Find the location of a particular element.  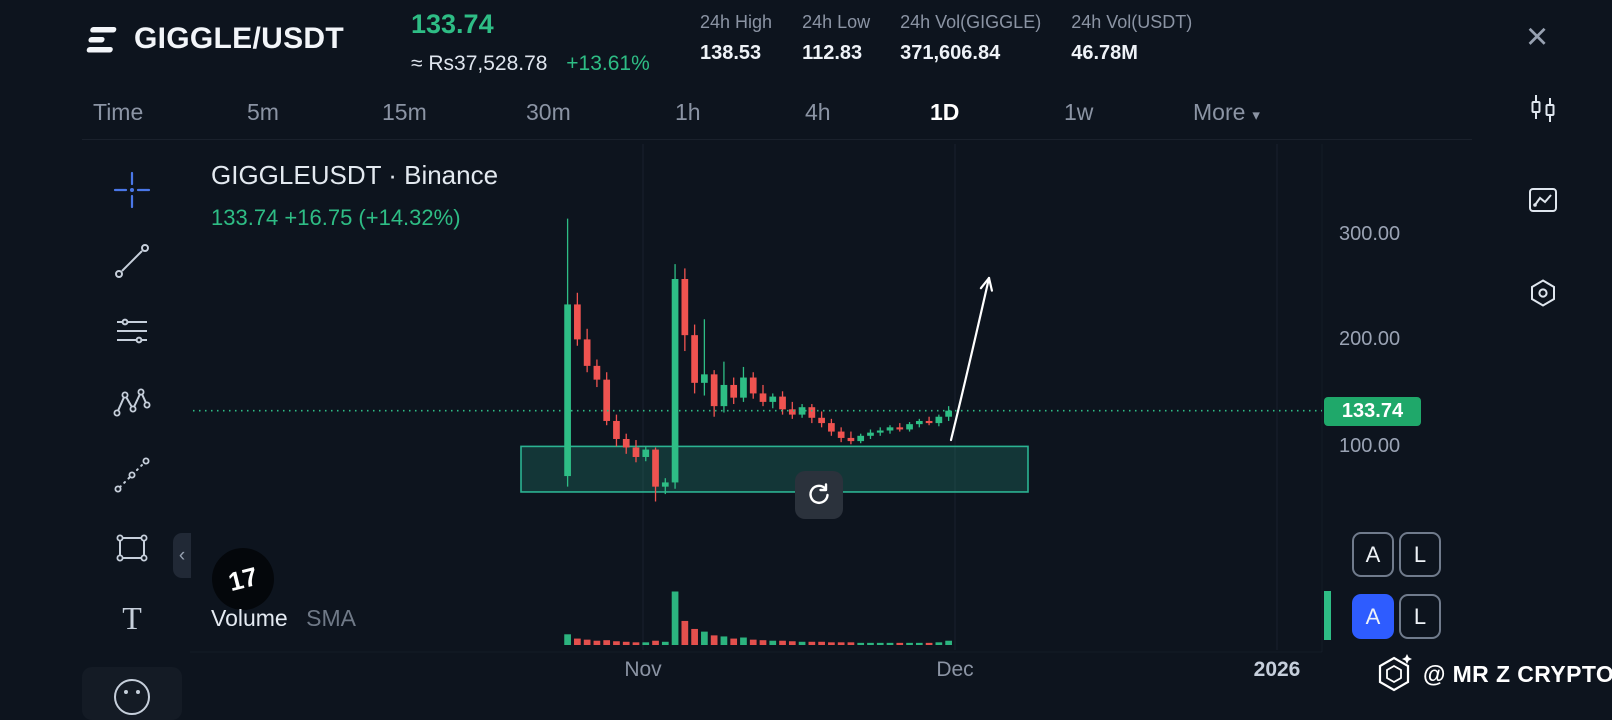

last-price: 133.74 is located at coordinates (452, 24).